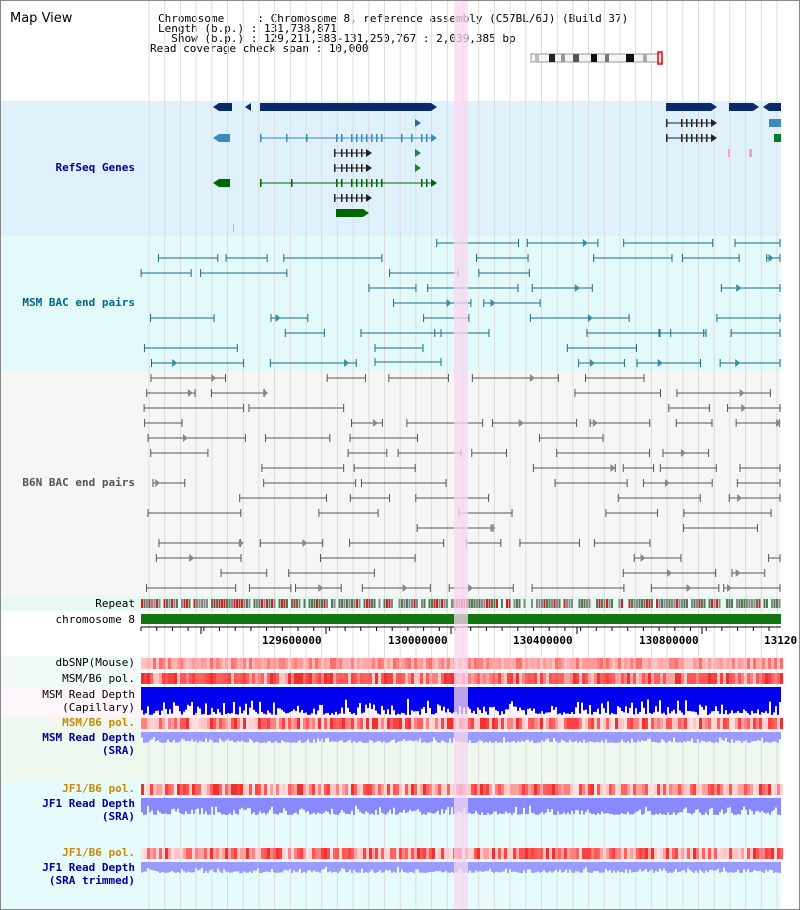  What do you see at coordinates (95, 167) in the screenshot?
I see `track-label-refseq: RefSeq Genes` at bounding box center [95, 167].